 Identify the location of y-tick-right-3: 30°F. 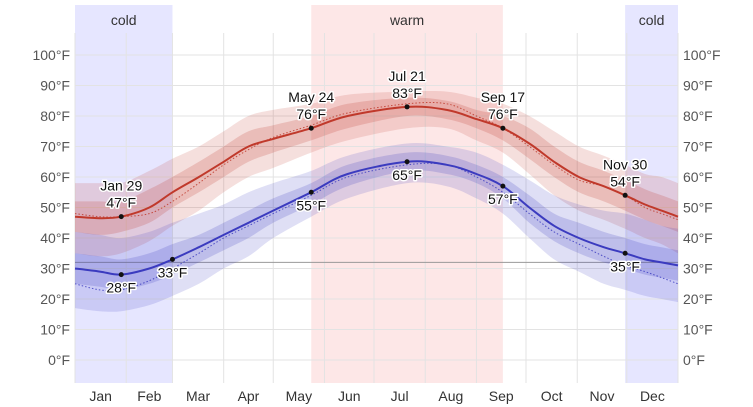
(698, 269).